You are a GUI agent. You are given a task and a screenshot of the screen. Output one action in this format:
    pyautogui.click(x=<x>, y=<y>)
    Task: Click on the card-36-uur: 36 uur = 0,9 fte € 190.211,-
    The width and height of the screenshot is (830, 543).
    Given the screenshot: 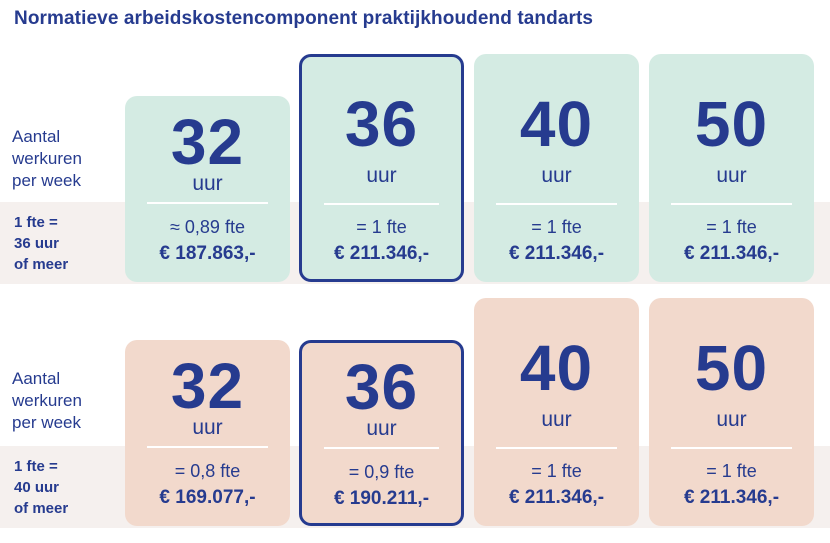 What is the action you would take?
    pyautogui.click(x=381, y=433)
    